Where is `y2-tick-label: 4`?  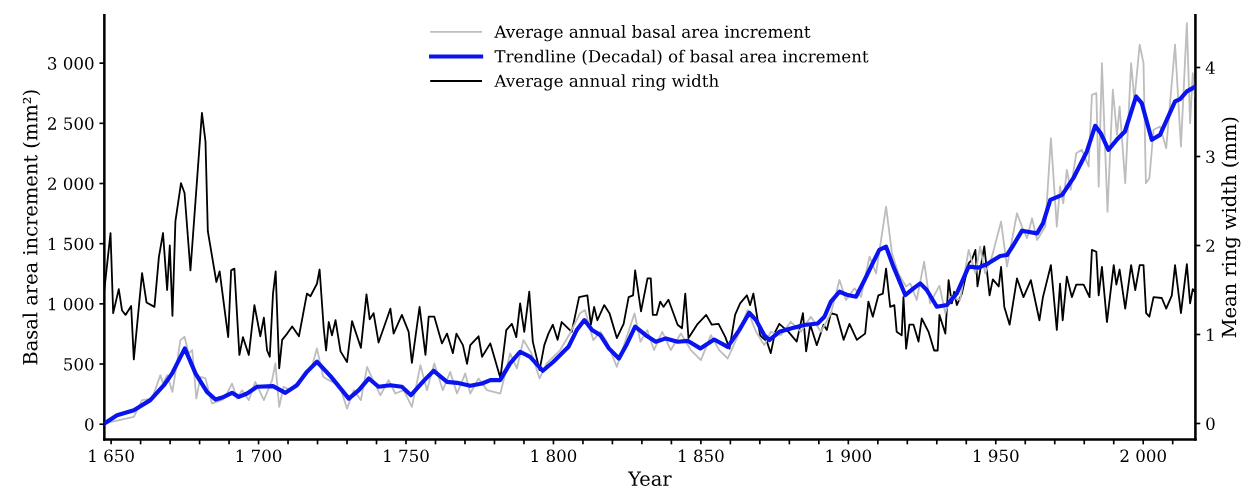
y2-tick-label: 4 is located at coordinates (1210, 67).